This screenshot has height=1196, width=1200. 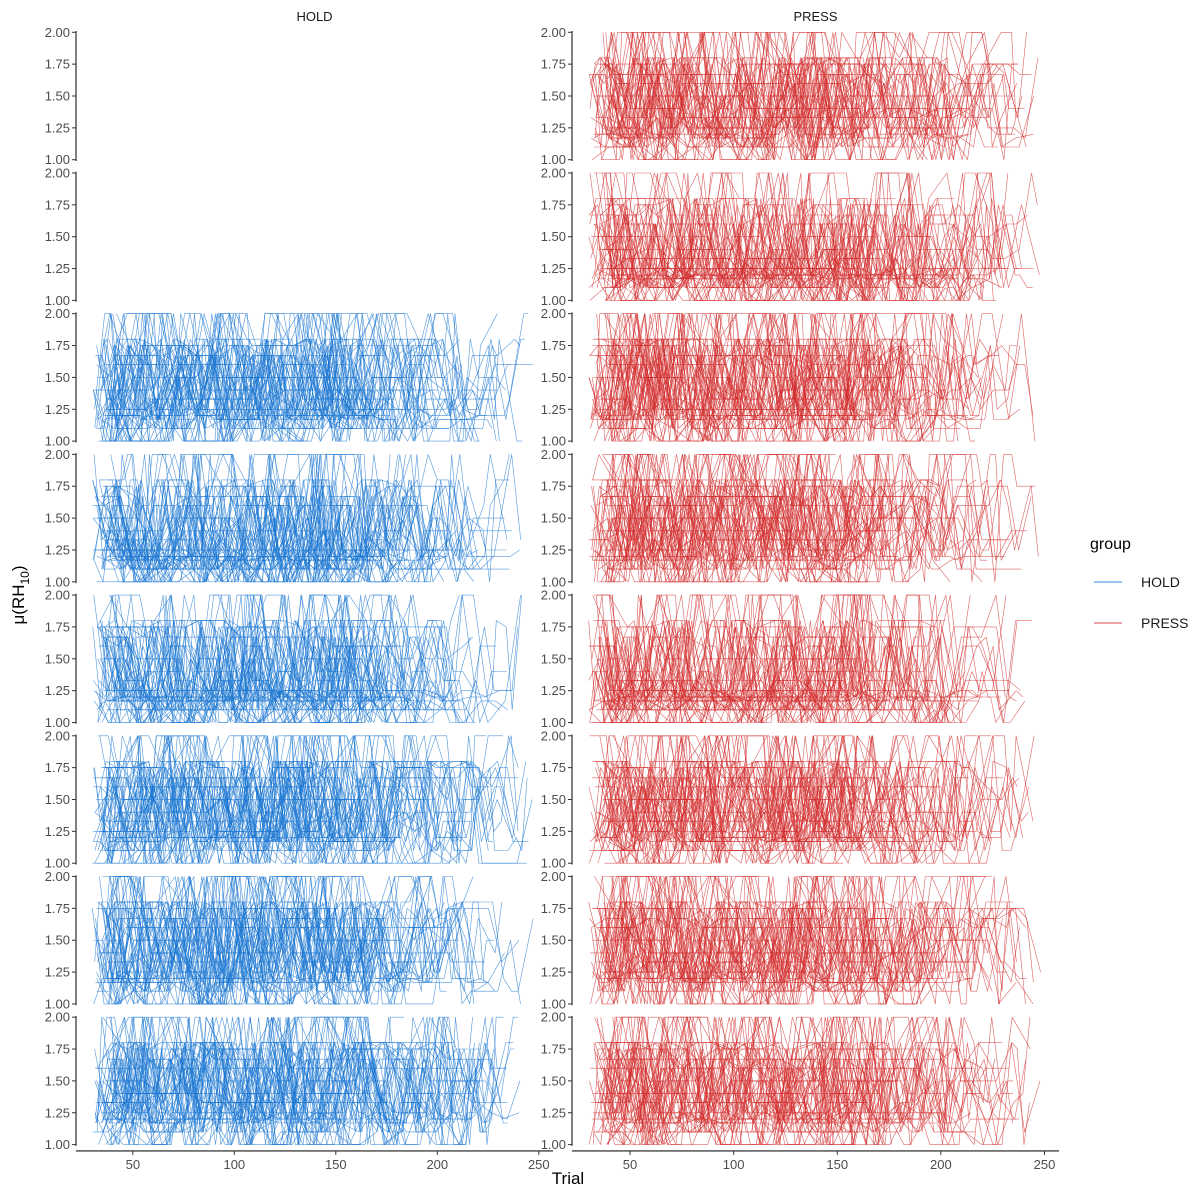 I want to click on panel-press-row-7: 1.00 1.25 1.50 1.75 2.00, so click(x=791, y=940).